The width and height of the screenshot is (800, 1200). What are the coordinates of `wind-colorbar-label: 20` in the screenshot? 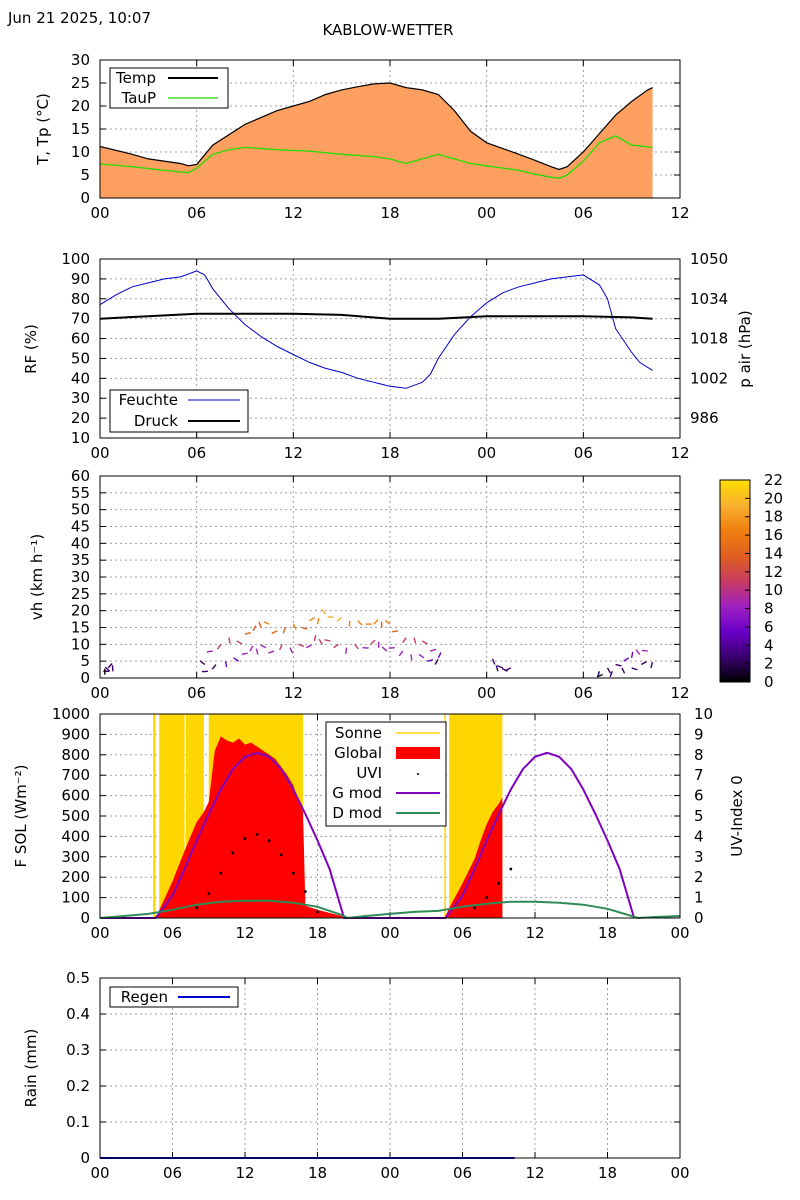 It's located at (773, 498).